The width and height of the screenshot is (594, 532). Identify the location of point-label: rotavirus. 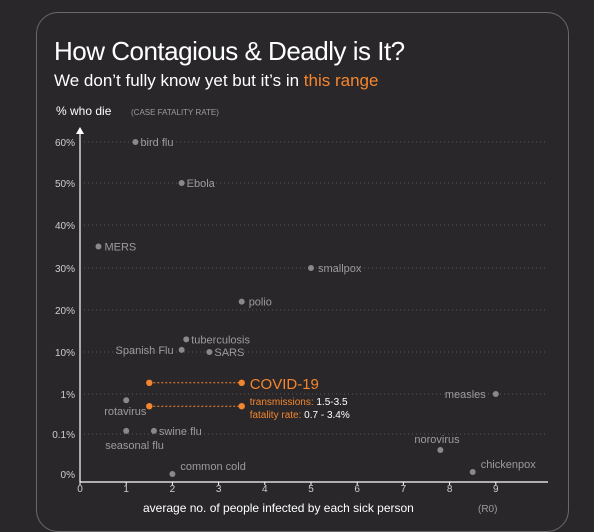
(125, 412).